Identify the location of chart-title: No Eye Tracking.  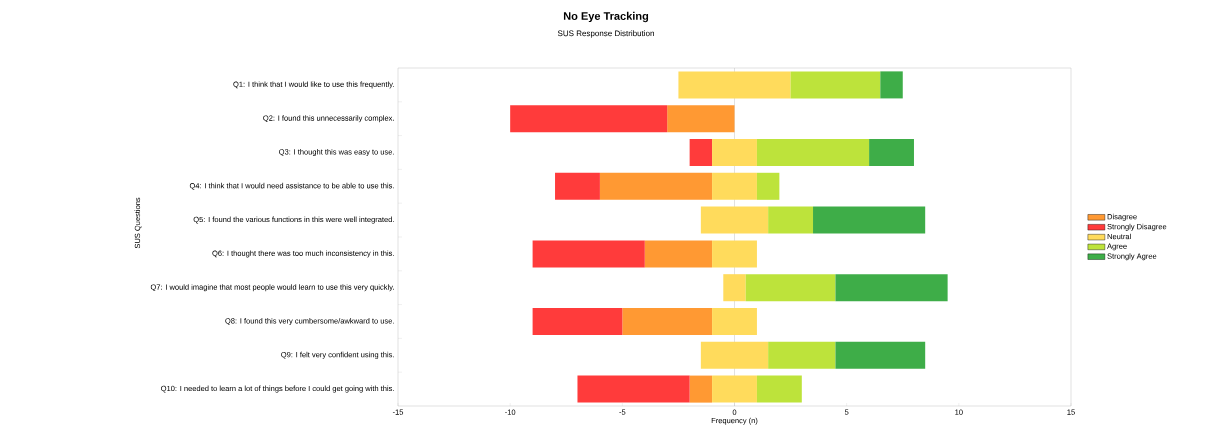
(606, 17).